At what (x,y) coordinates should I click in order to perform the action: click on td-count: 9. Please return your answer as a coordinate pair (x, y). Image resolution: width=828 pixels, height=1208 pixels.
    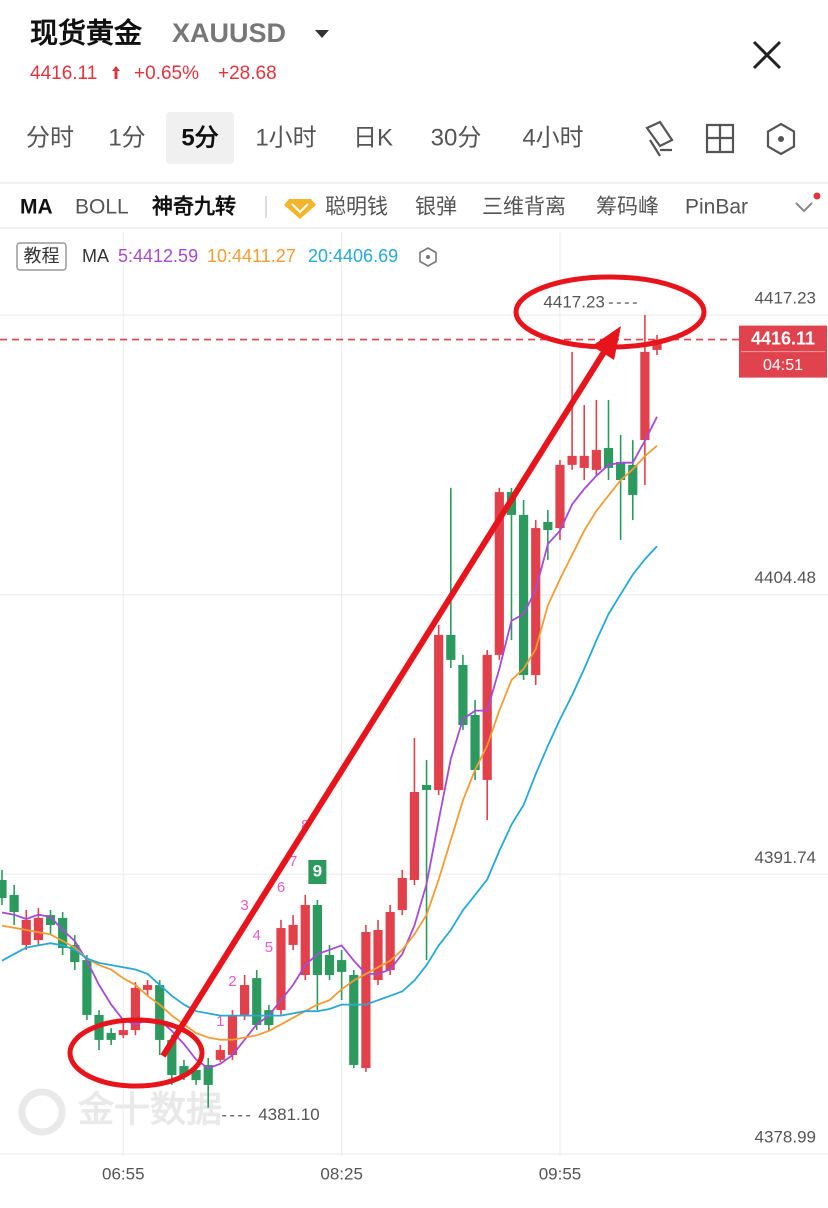
    Looking at the image, I should click on (317, 870).